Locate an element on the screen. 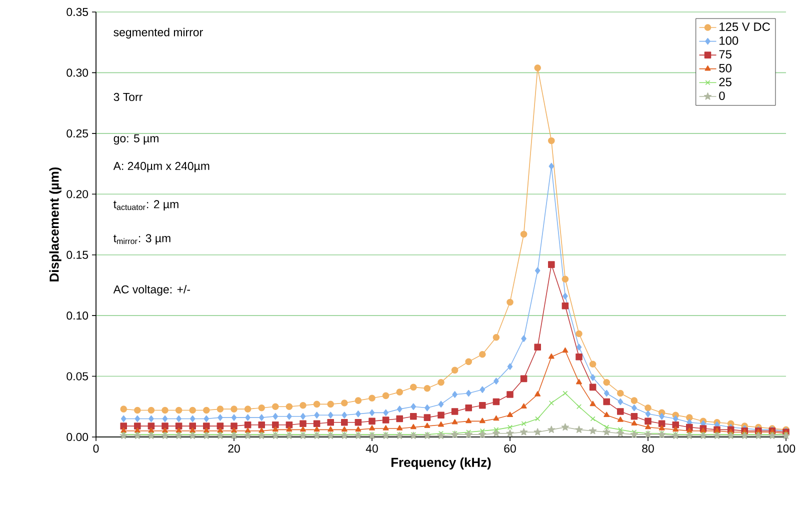  annotation: AC voltage: +/- is located at coordinates (151, 290).